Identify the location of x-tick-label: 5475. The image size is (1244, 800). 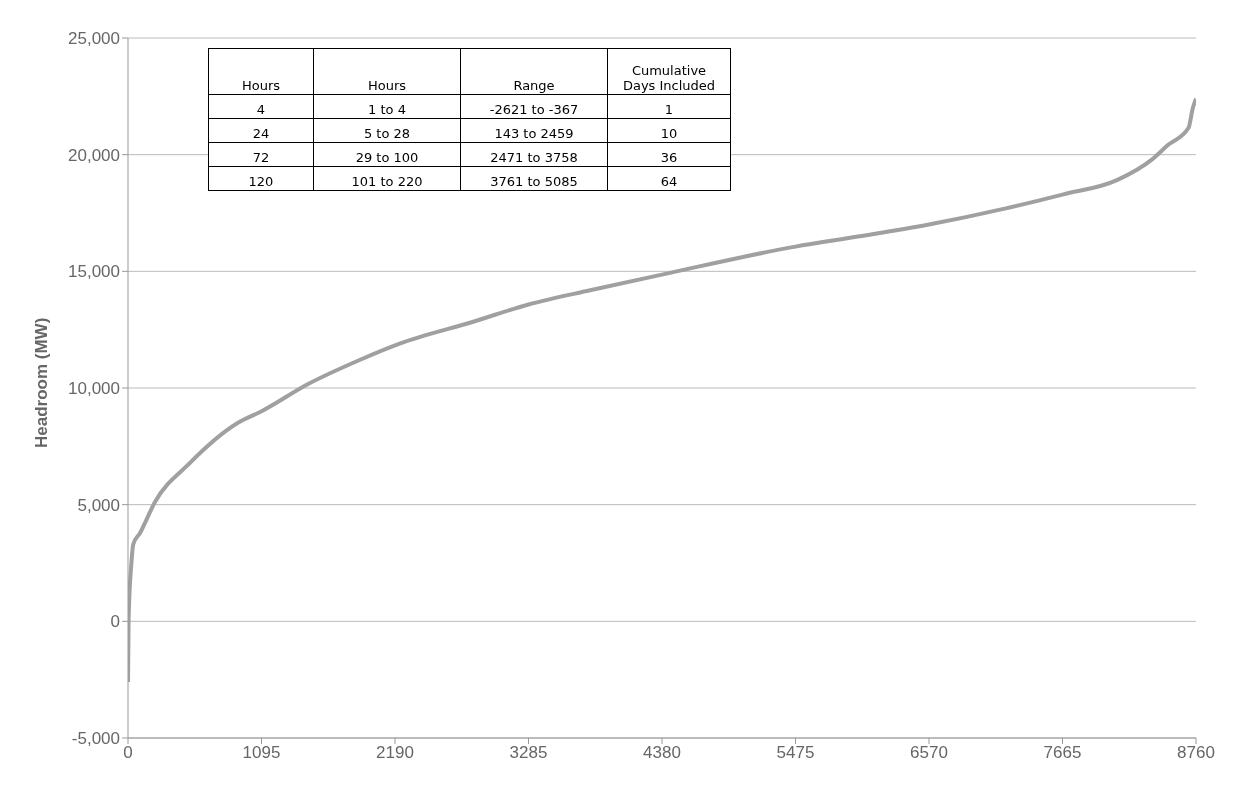
(795, 753).